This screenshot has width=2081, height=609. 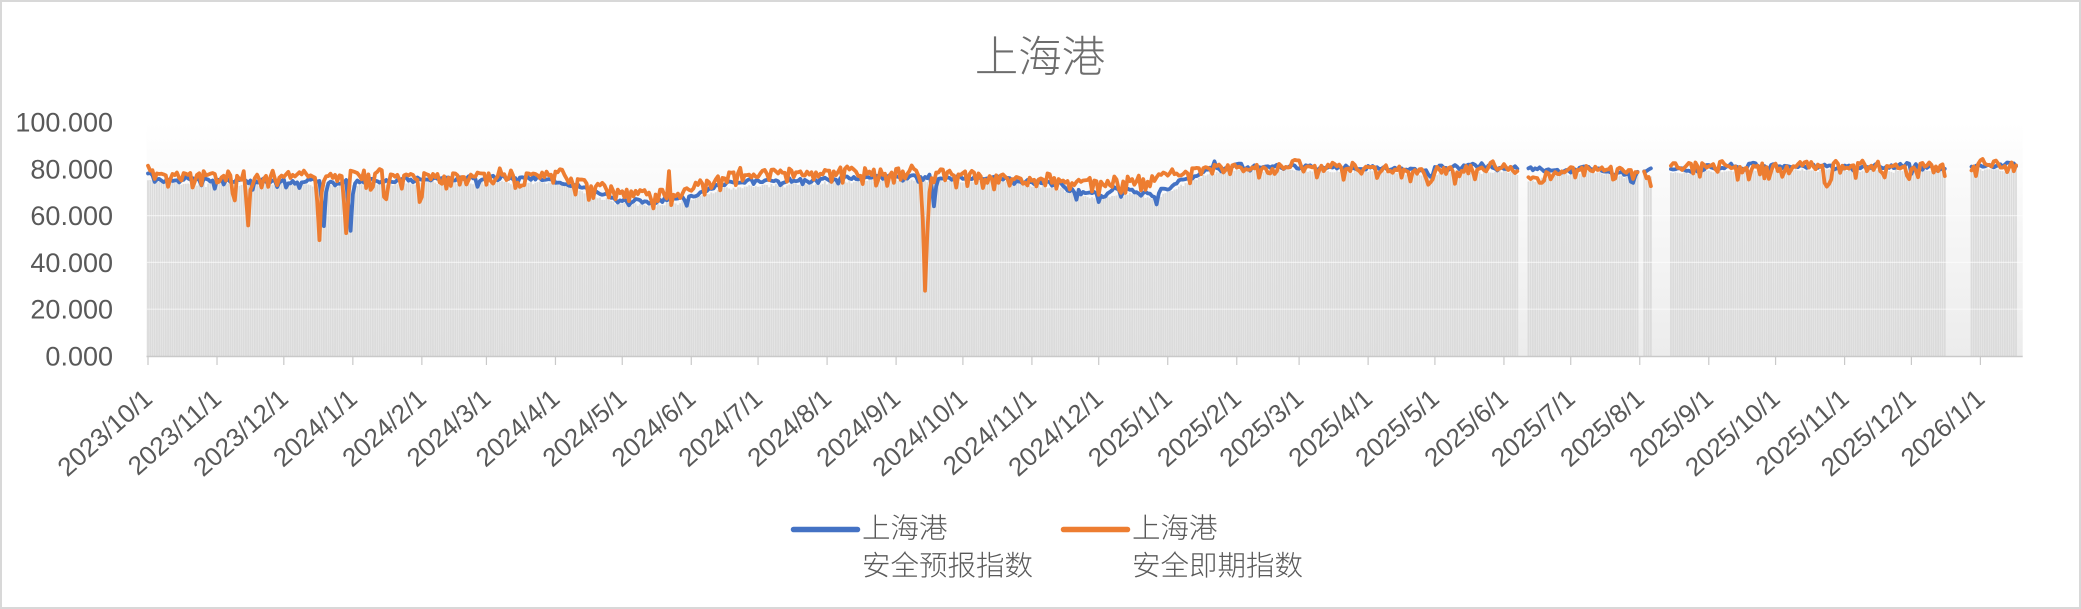 What do you see at coordinates (1041, 55) in the screenshot?
I see `chart-title-glyphs` at bounding box center [1041, 55].